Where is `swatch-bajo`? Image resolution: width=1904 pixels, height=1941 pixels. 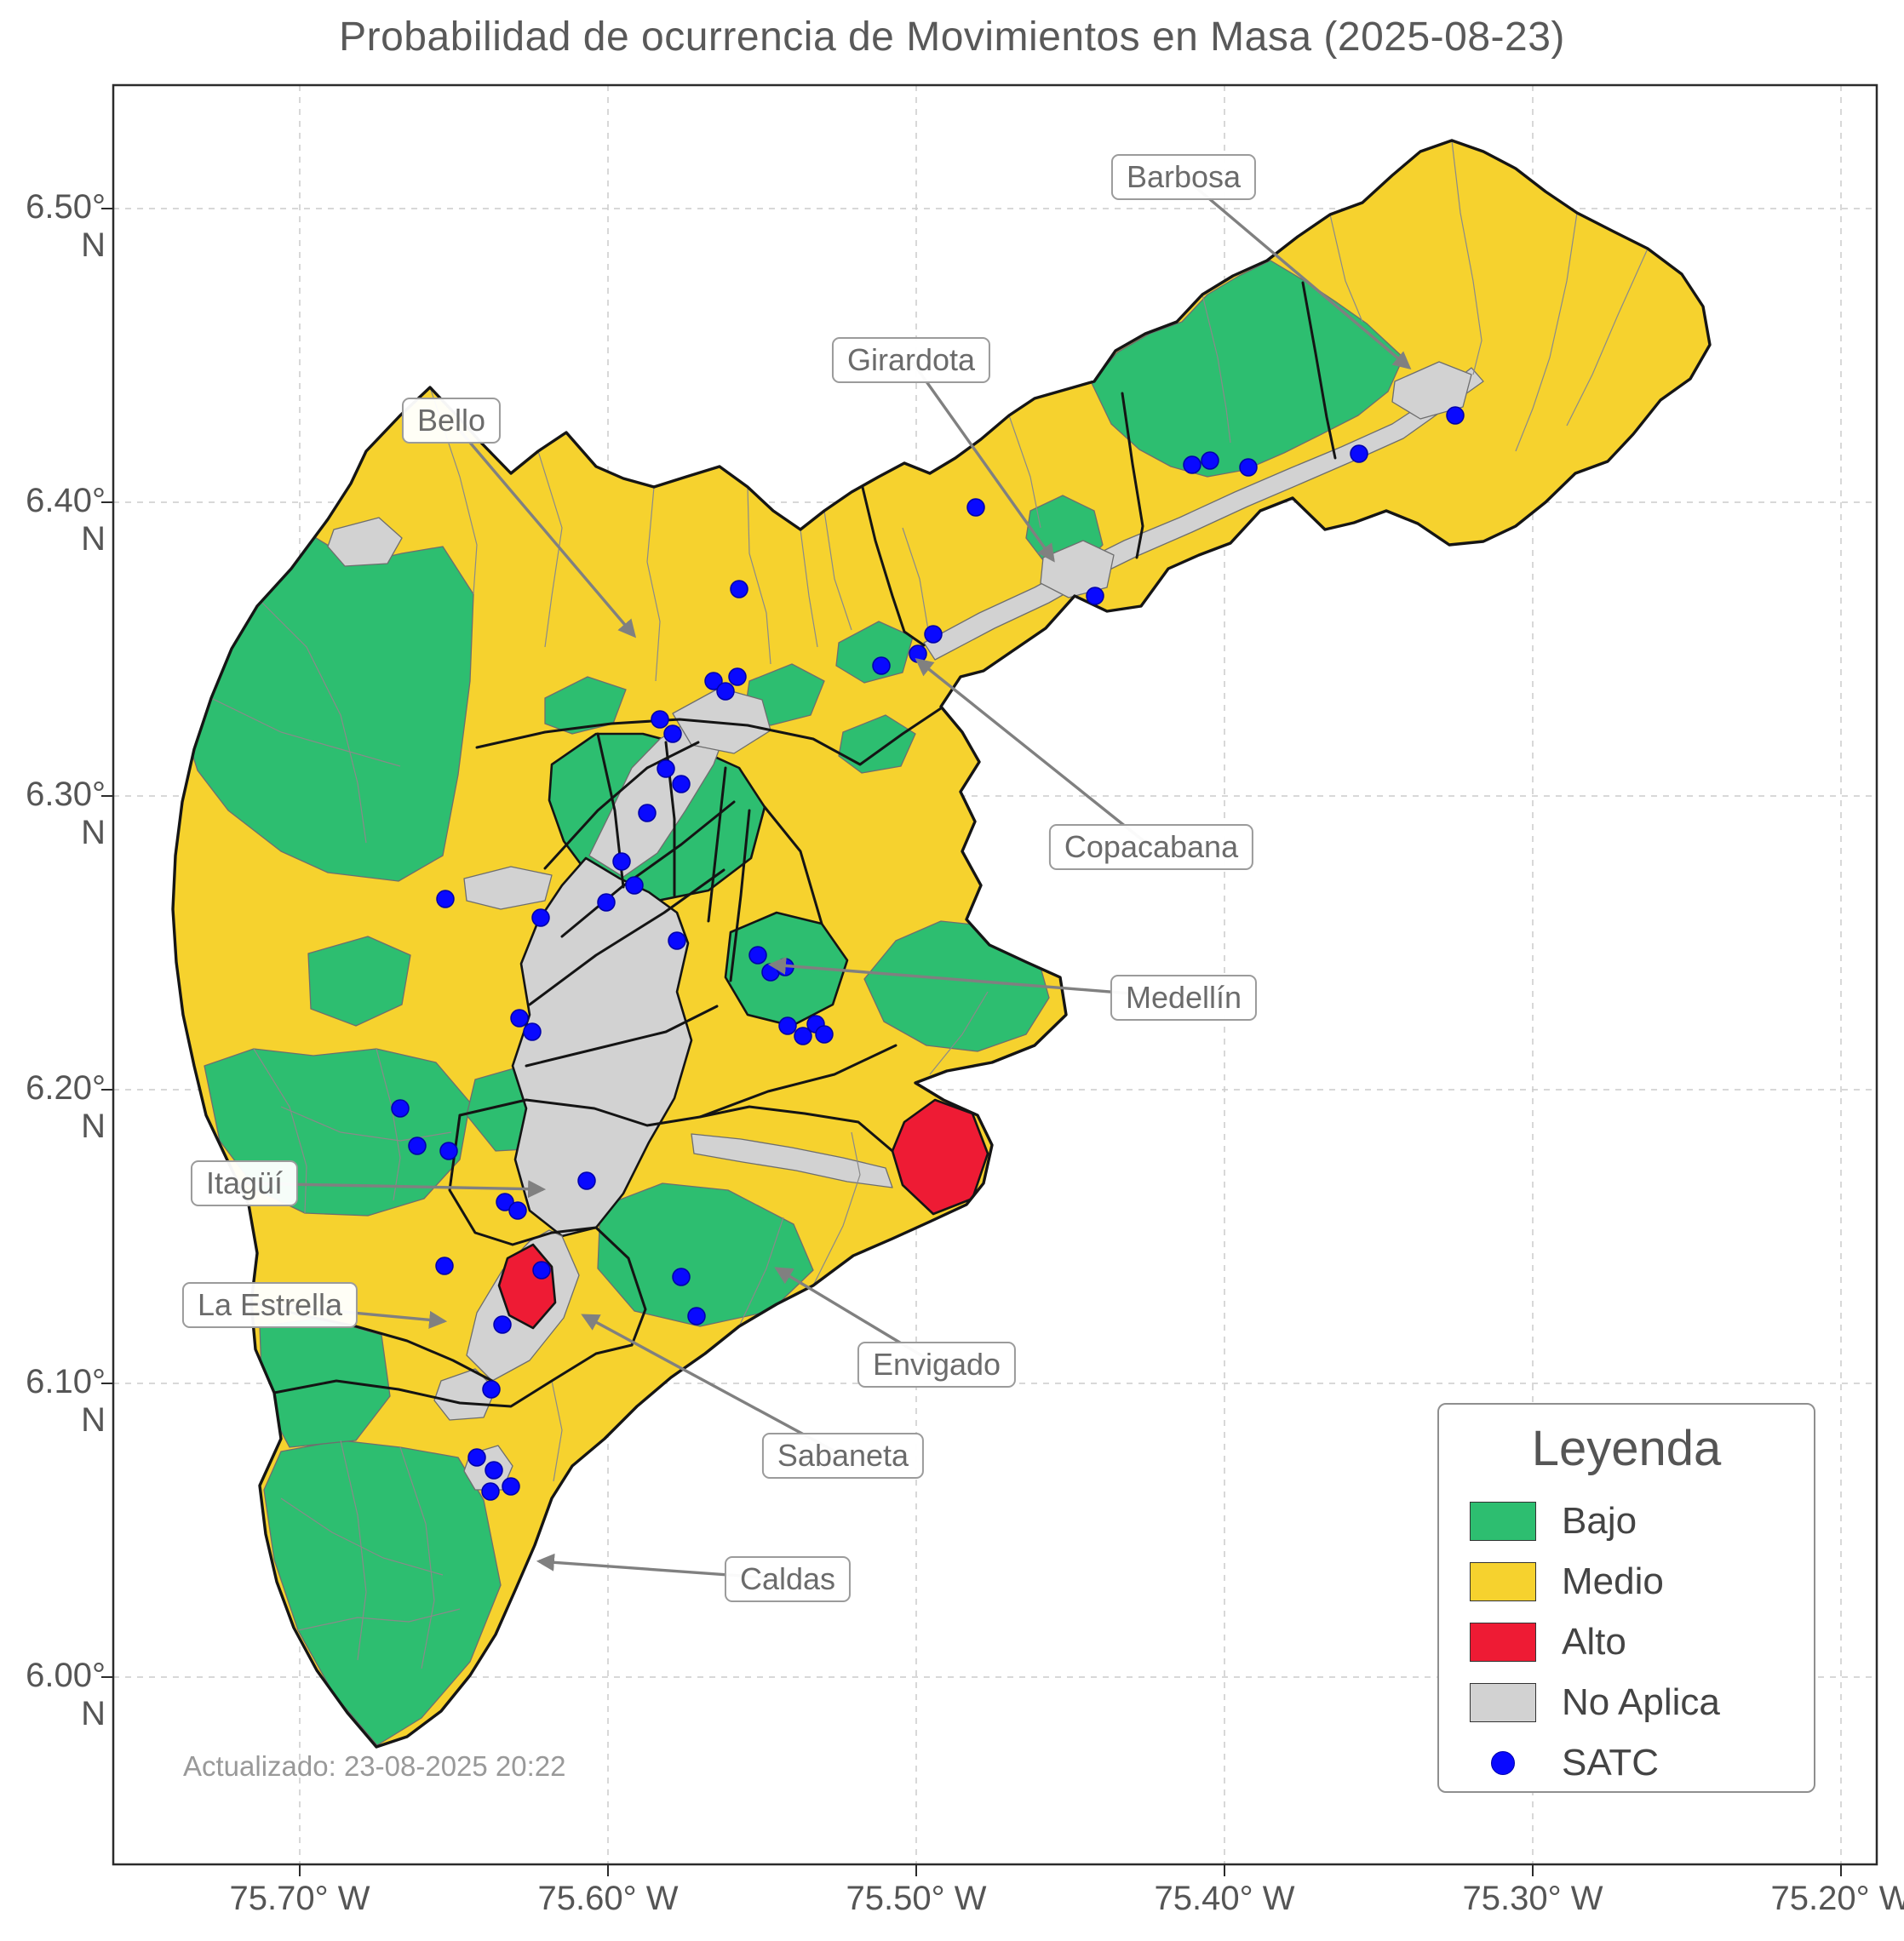
swatch-bajo is located at coordinates (1503, 1521).